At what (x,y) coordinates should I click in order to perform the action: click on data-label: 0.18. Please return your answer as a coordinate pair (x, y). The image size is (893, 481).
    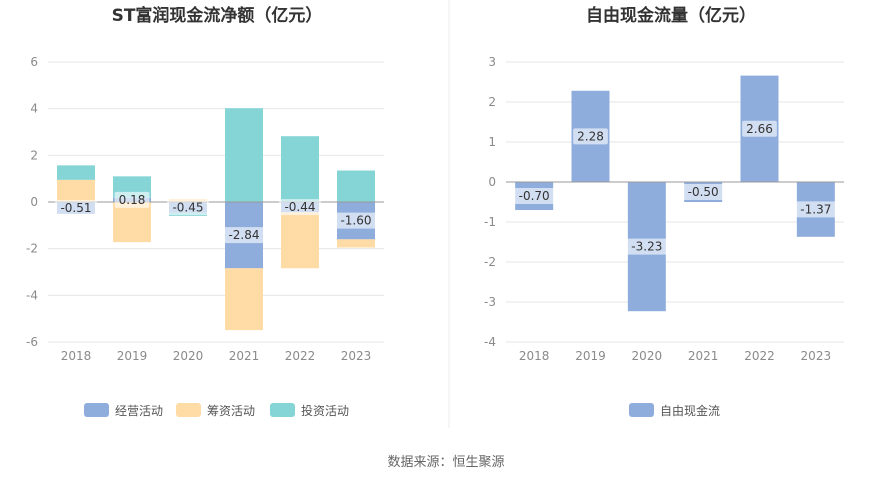
    Looking at the image, I should click on (132, 200).